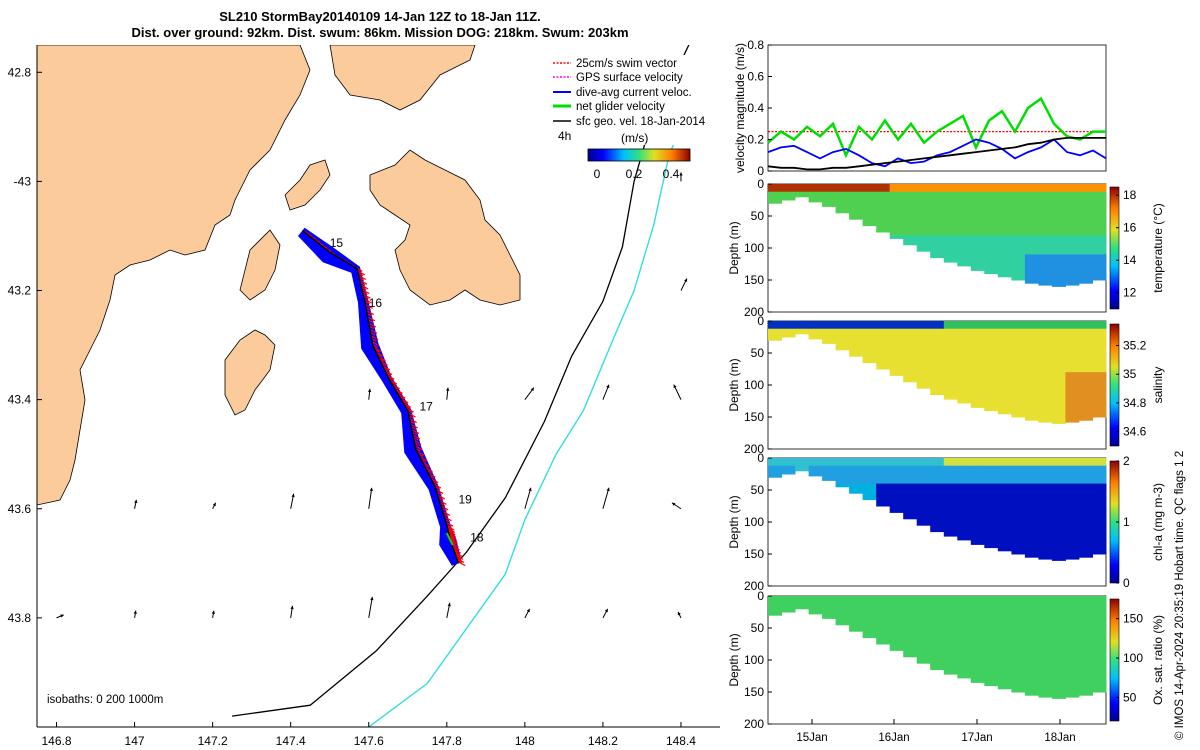  Describe the element at coordinates (1114, 660) in the screenshot. I see `section-colorbar-oxygen` at that location.